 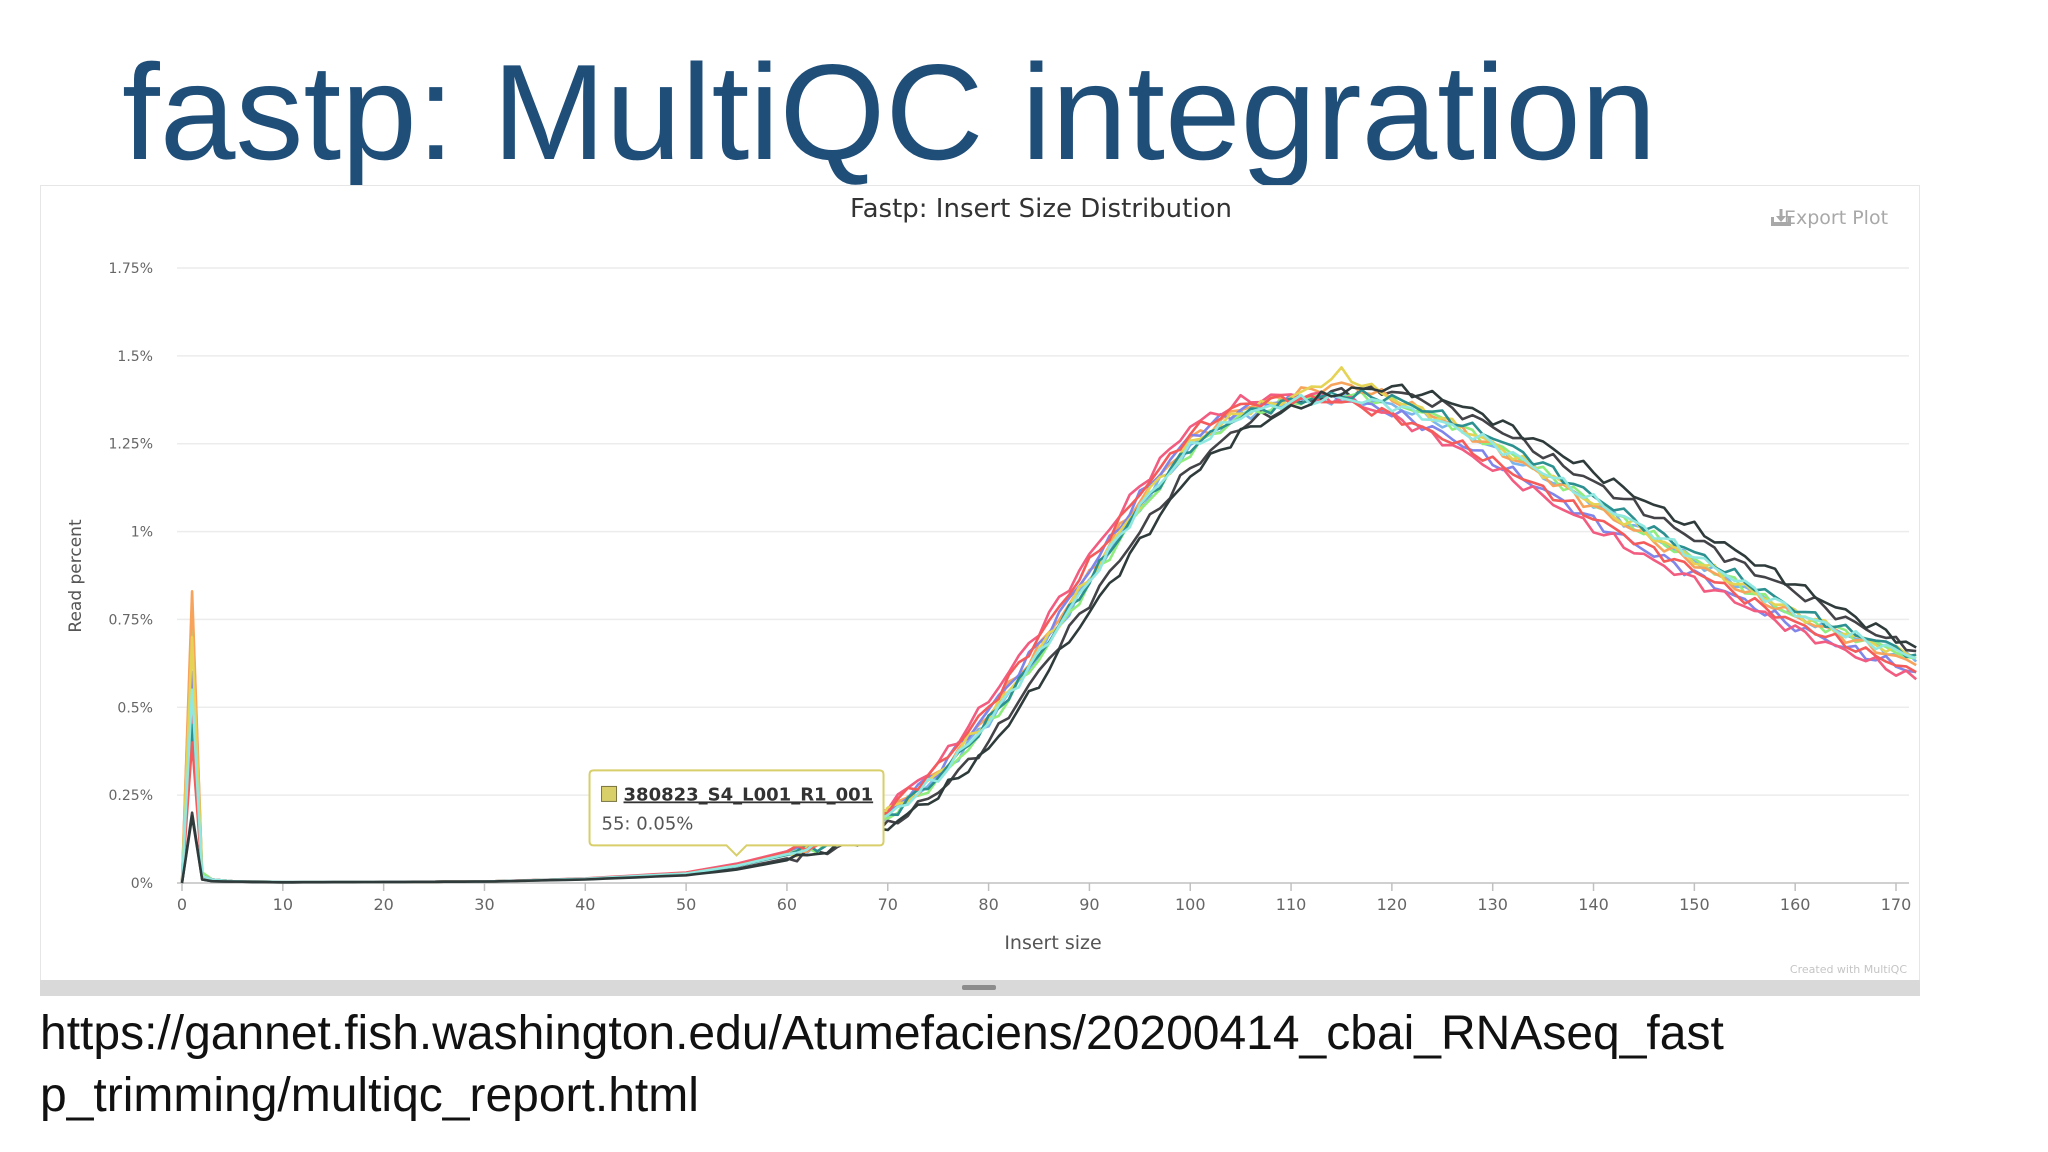 What do you see at coordinates (1694, 904) in the screenshot?
I see `x-tick-label: 150` at bounding box center [1694, 904].